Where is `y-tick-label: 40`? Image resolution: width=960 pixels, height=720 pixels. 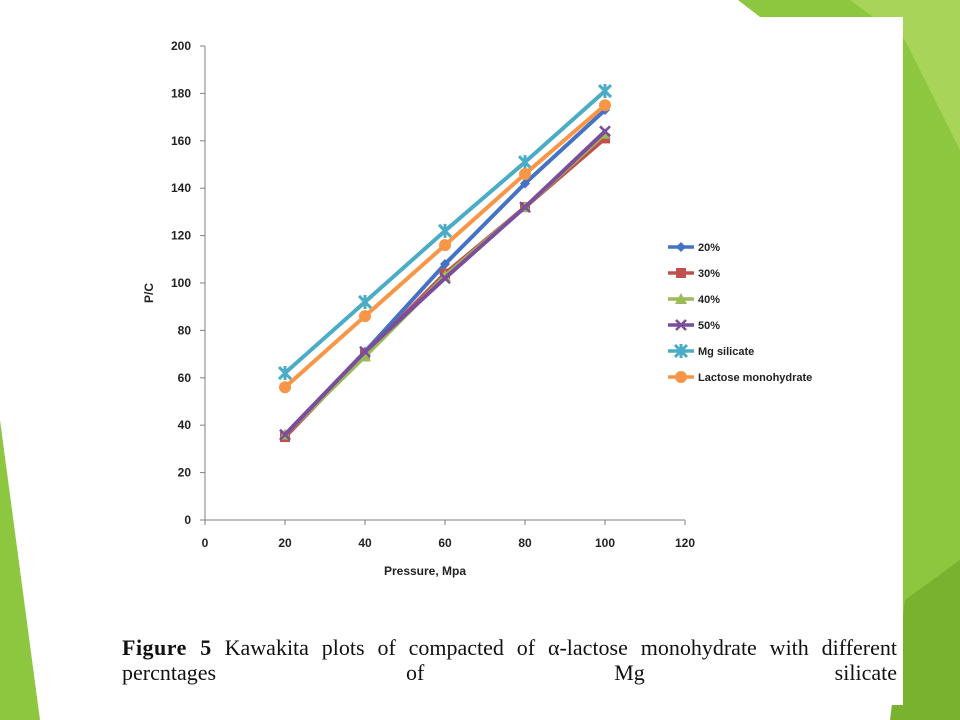
y-tick-label: 40 is located at coordinates (185, 425).